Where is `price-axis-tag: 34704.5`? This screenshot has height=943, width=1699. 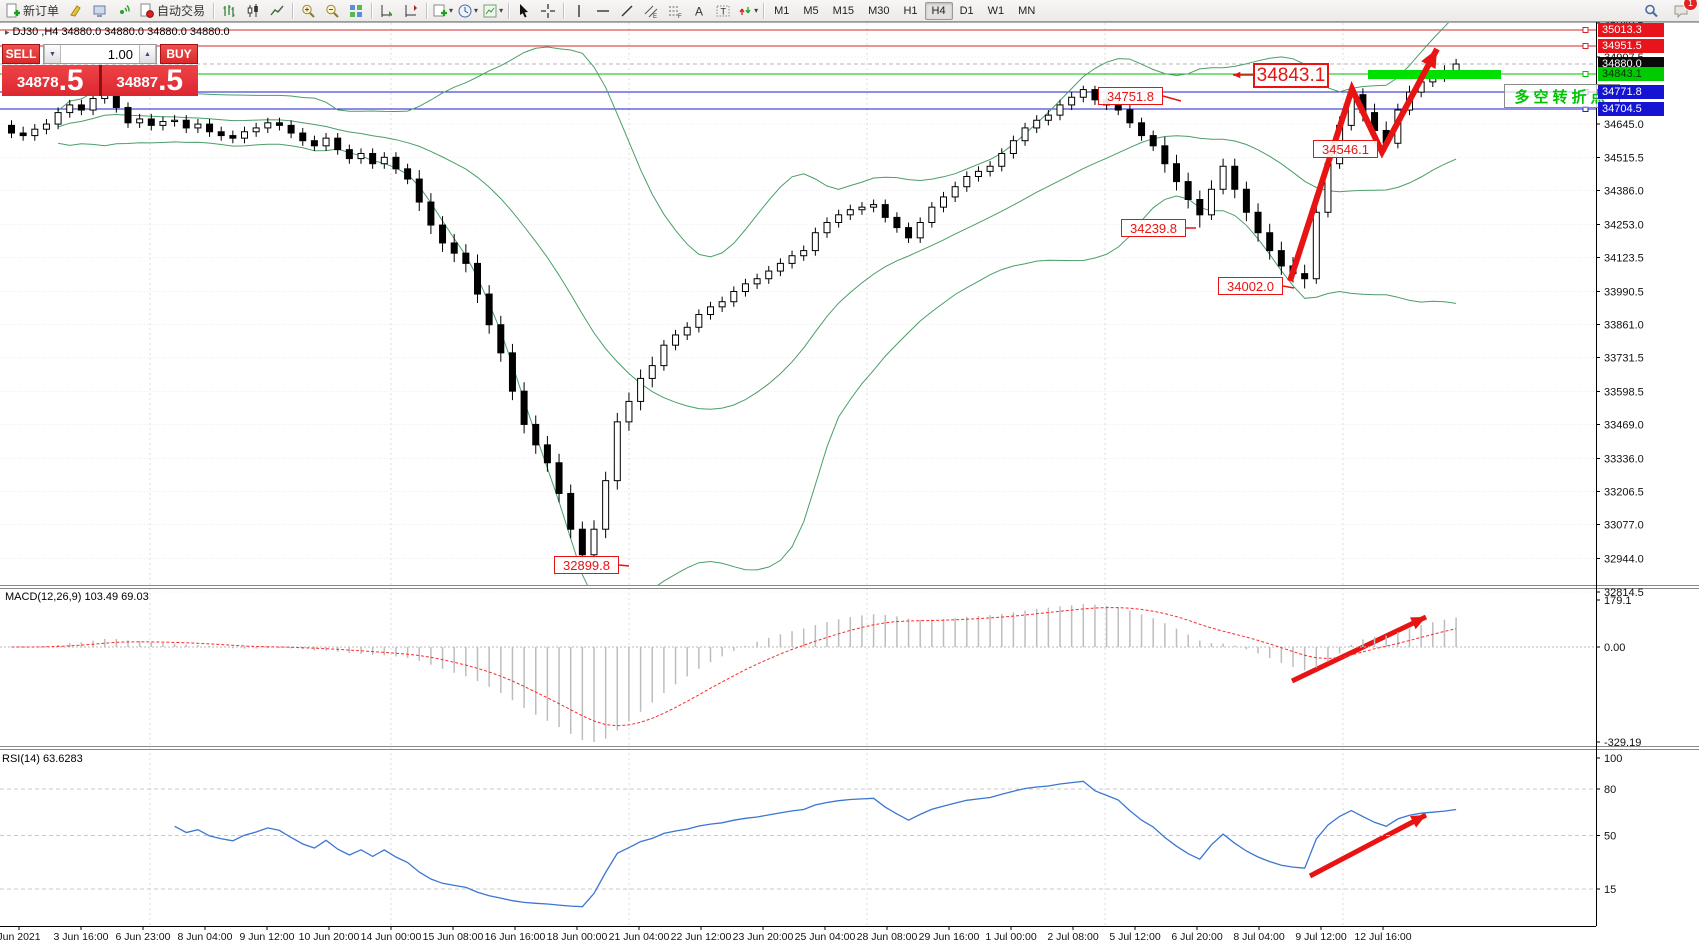 price-axis-tag: 34704.5 is located at coordinates (1631, 109).